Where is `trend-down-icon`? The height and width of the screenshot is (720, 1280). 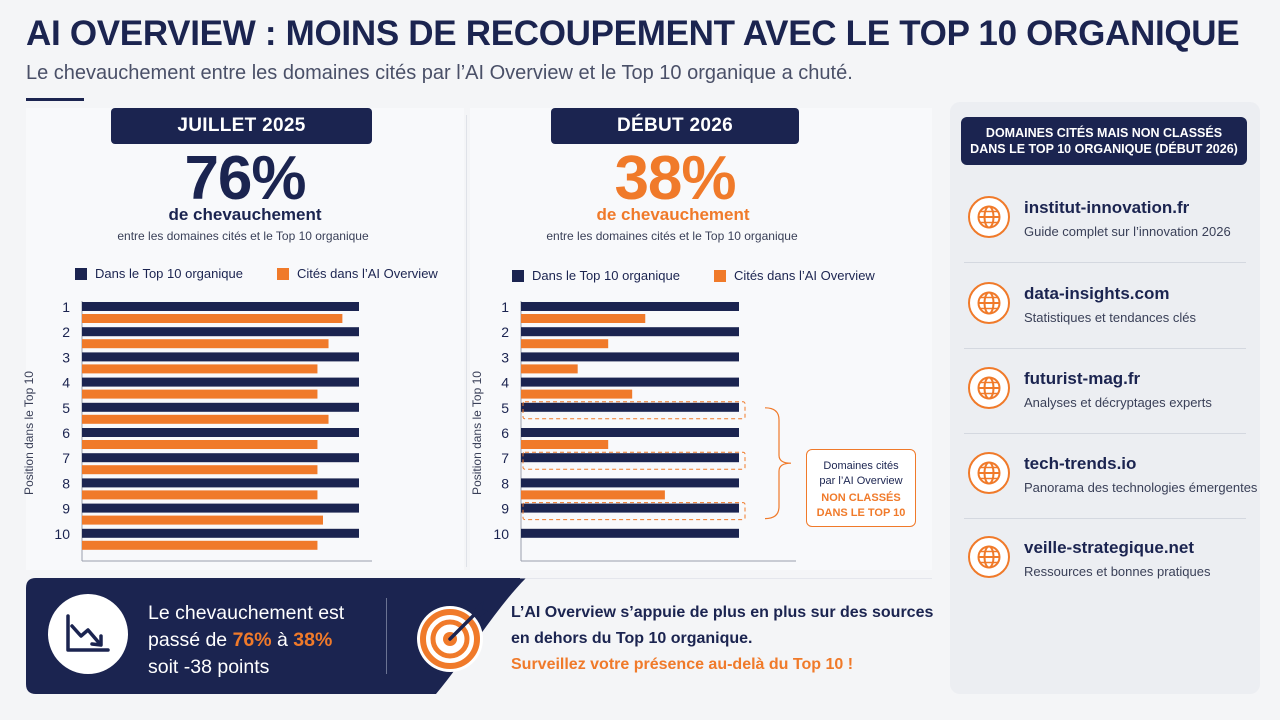
trend-down-icon is located at coordinates (88, 634).